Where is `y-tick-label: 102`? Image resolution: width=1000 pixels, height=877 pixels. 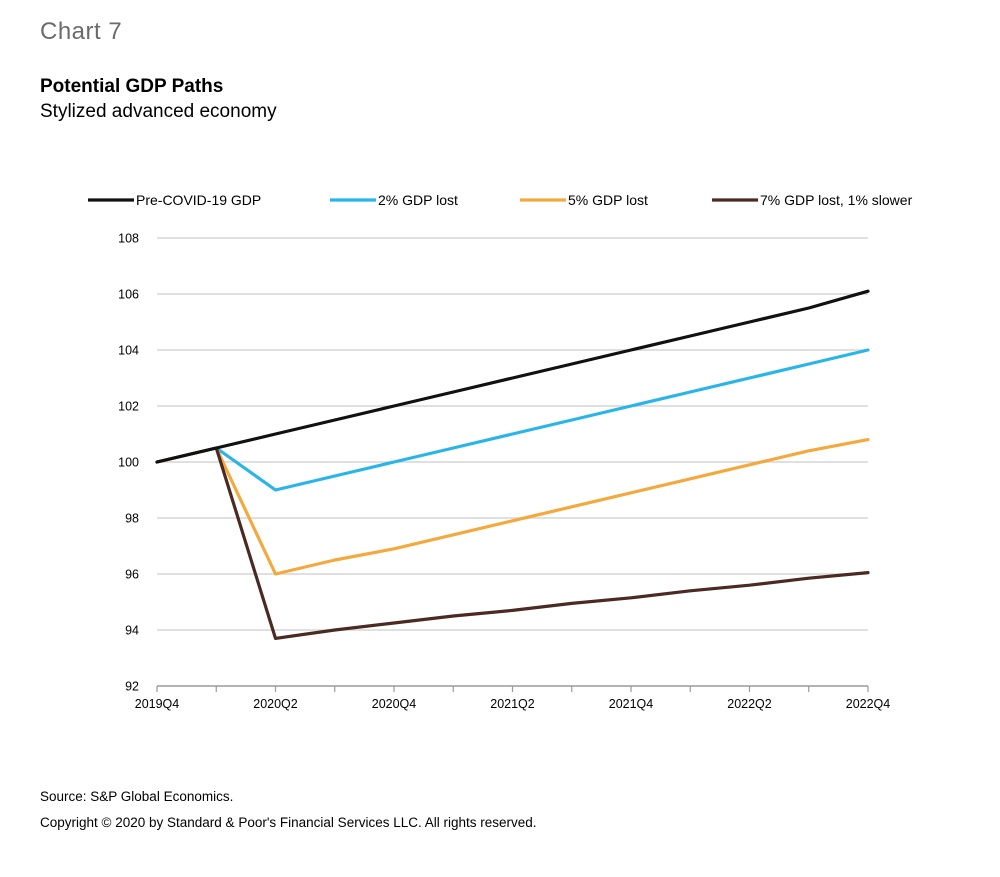 y-tick-label: 102 is located at coordinates (128, 407).